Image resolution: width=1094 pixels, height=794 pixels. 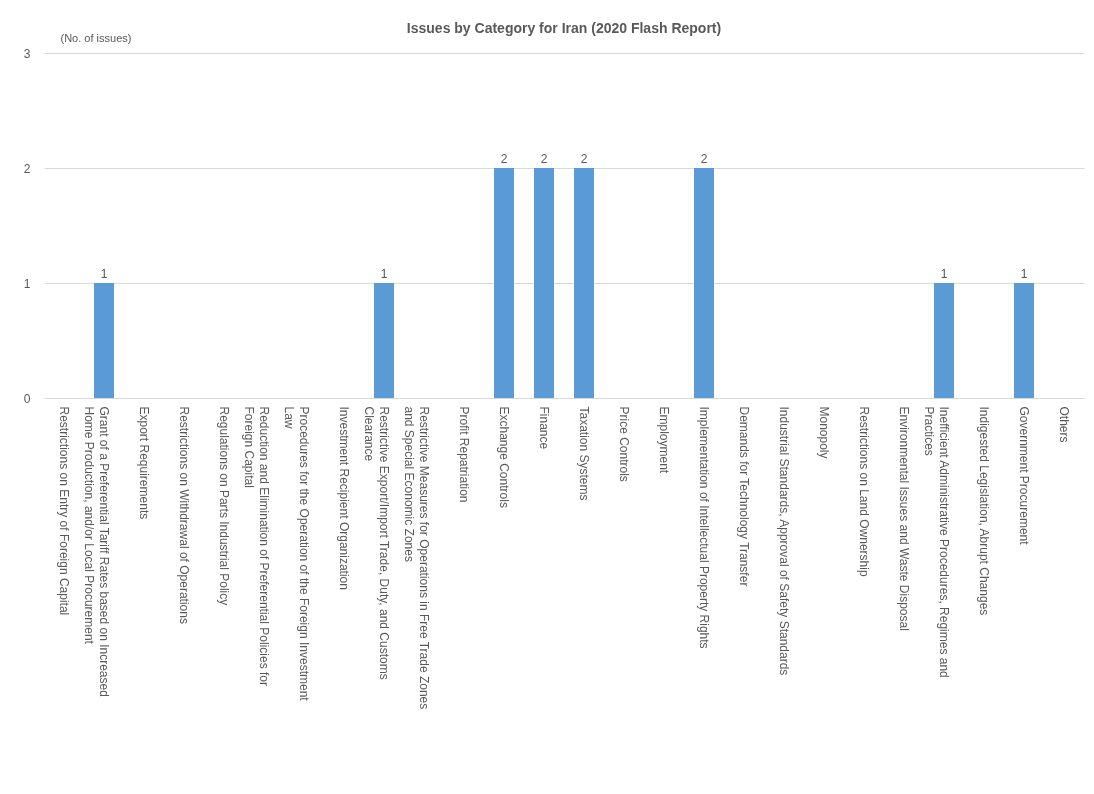 I want to click on y-axis-title: (No. of issues), so click(x=96, y=37).